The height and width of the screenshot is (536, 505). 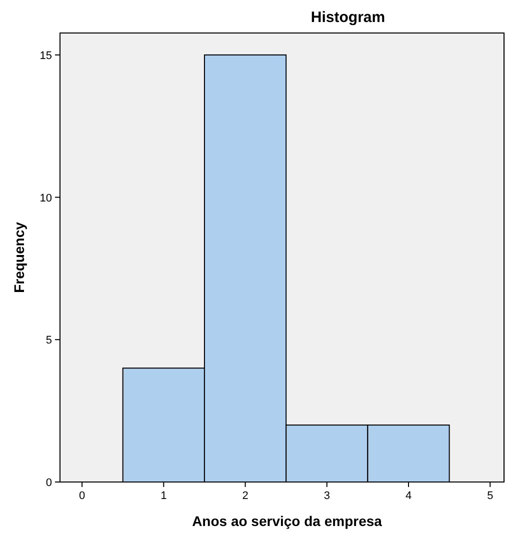 What do you see at coordinates (245, 496) in the screenshot?
I see `x-tick-label: 2` at bounding box center [245, 496].